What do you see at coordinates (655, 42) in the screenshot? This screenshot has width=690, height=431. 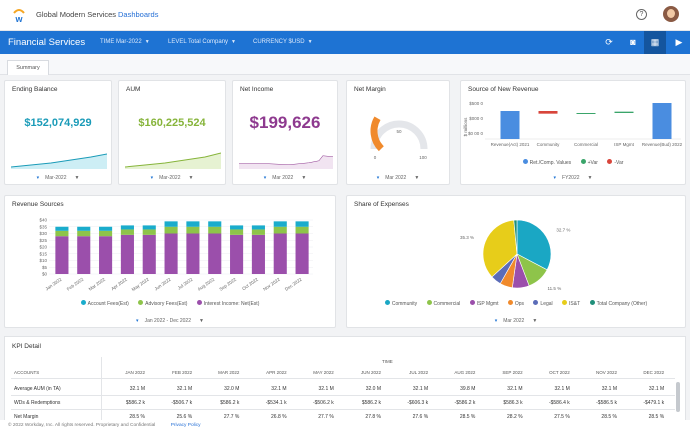 I see `grid-view-icon: ▦` at bounding box center [655, 42].